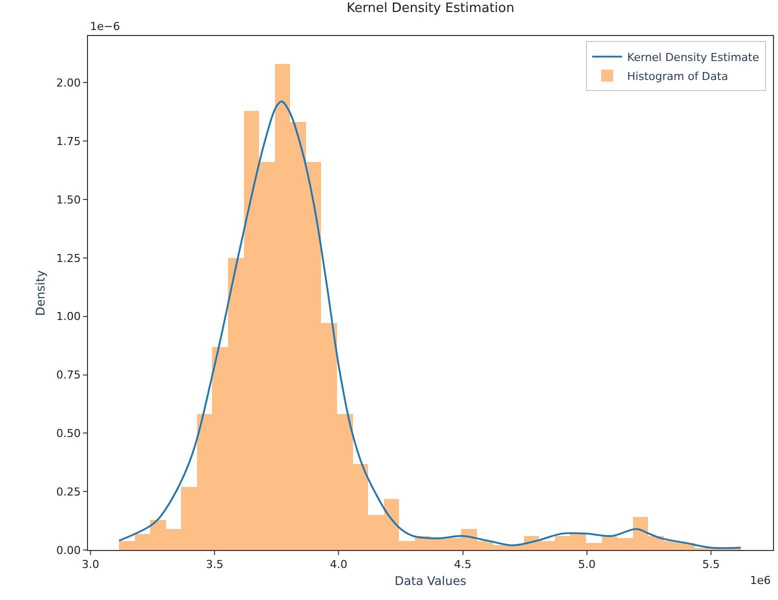  Describe the element at coordinates (463, 565) in the screenshot. I see `x-tick-label: 4.5` at that location.